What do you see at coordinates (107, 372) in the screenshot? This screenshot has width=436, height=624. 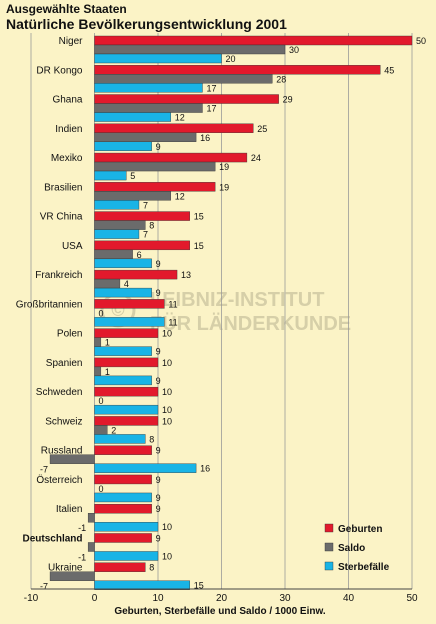 I see `bar-value-label: 1` at bounding box center [107, 372].